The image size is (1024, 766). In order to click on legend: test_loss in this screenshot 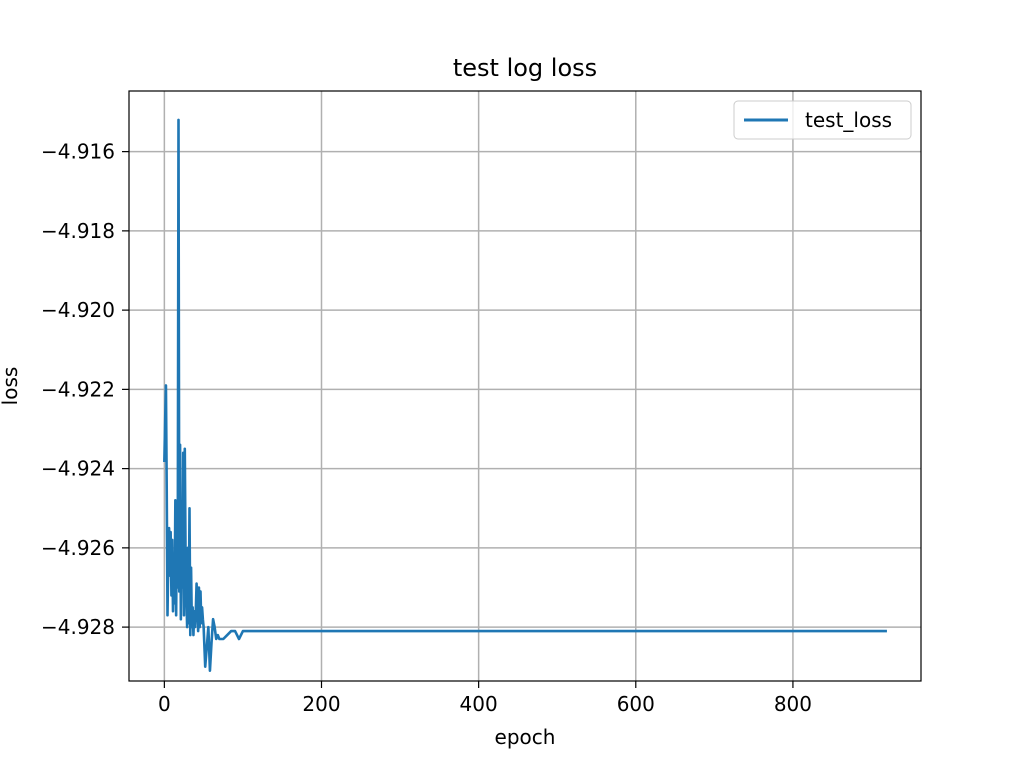, I will do `click(822, 120)`.